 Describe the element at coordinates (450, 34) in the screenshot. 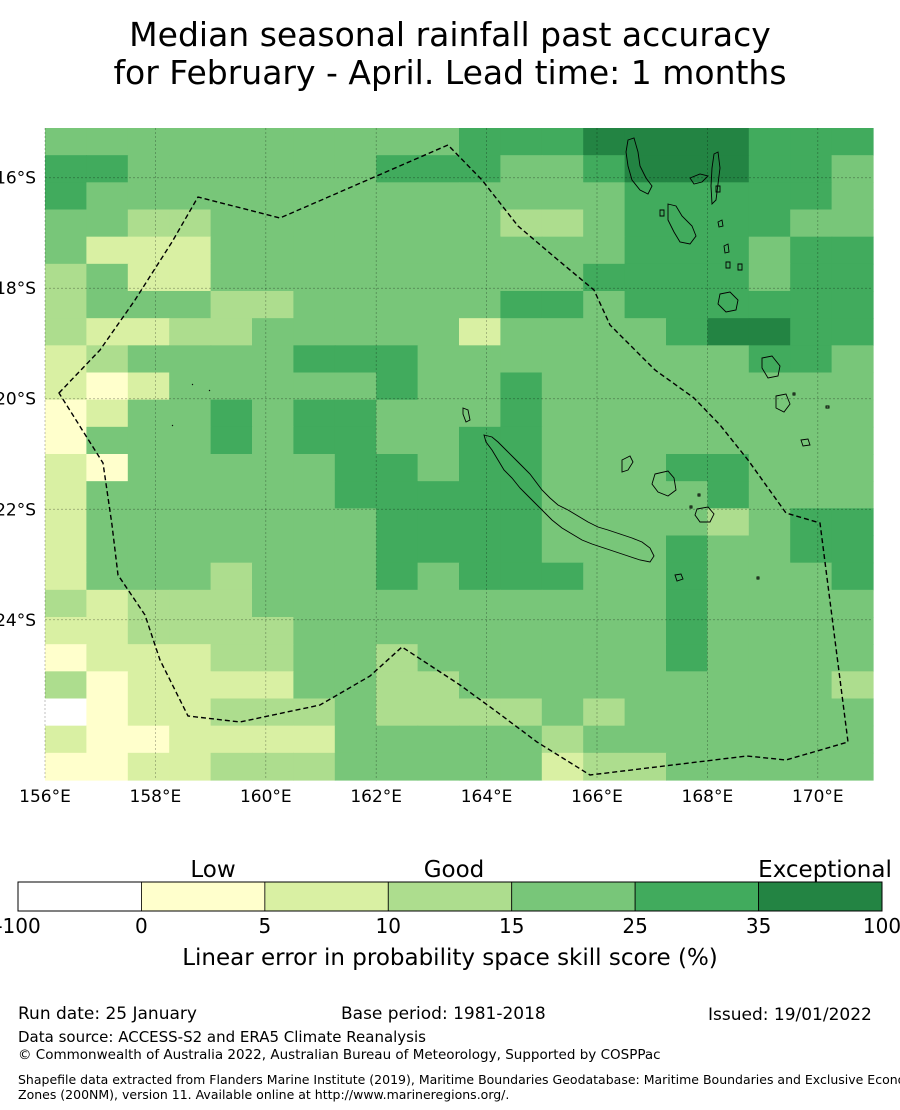

I see `map-title-line-1: Median seasonal rainfall past accuracy` at that location.